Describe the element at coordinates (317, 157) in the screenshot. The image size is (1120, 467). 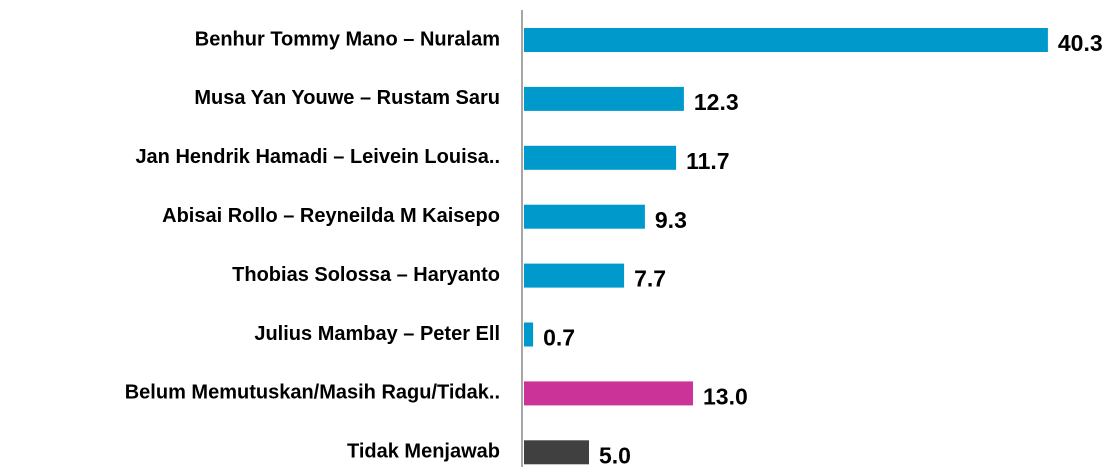
I see `category-label: Jan Hendrik Hamadi – Leivein Louisa..` at that location.